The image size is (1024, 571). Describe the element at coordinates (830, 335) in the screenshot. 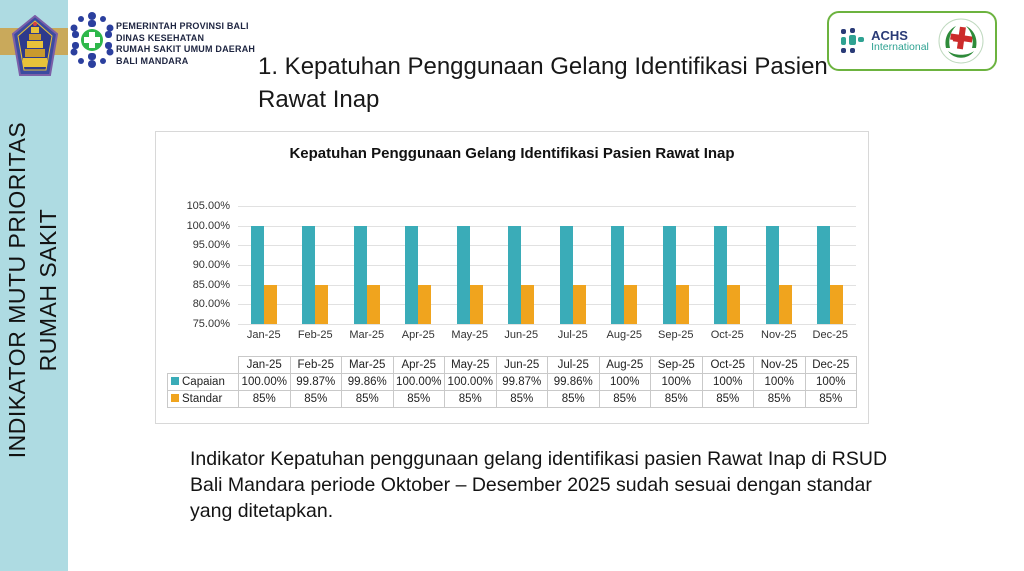

I see `x-tick-label: Dec-25` at that location.